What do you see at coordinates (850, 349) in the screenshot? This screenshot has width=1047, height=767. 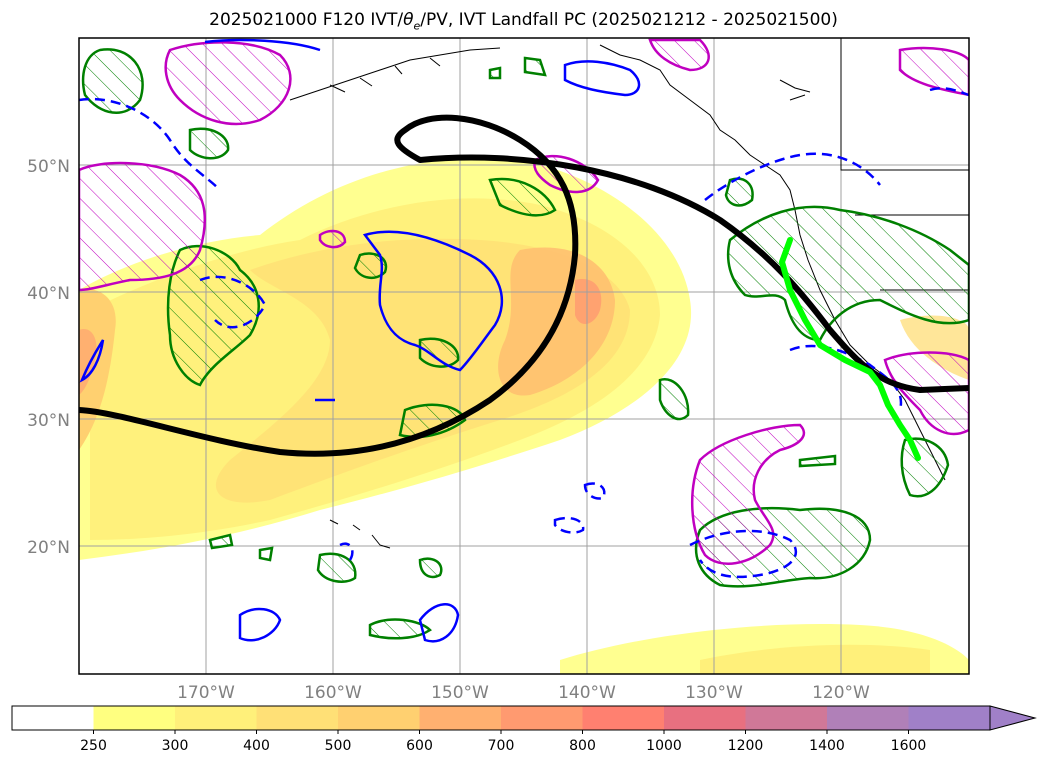 I see `landfall-line` at bounding box center [850, 349].